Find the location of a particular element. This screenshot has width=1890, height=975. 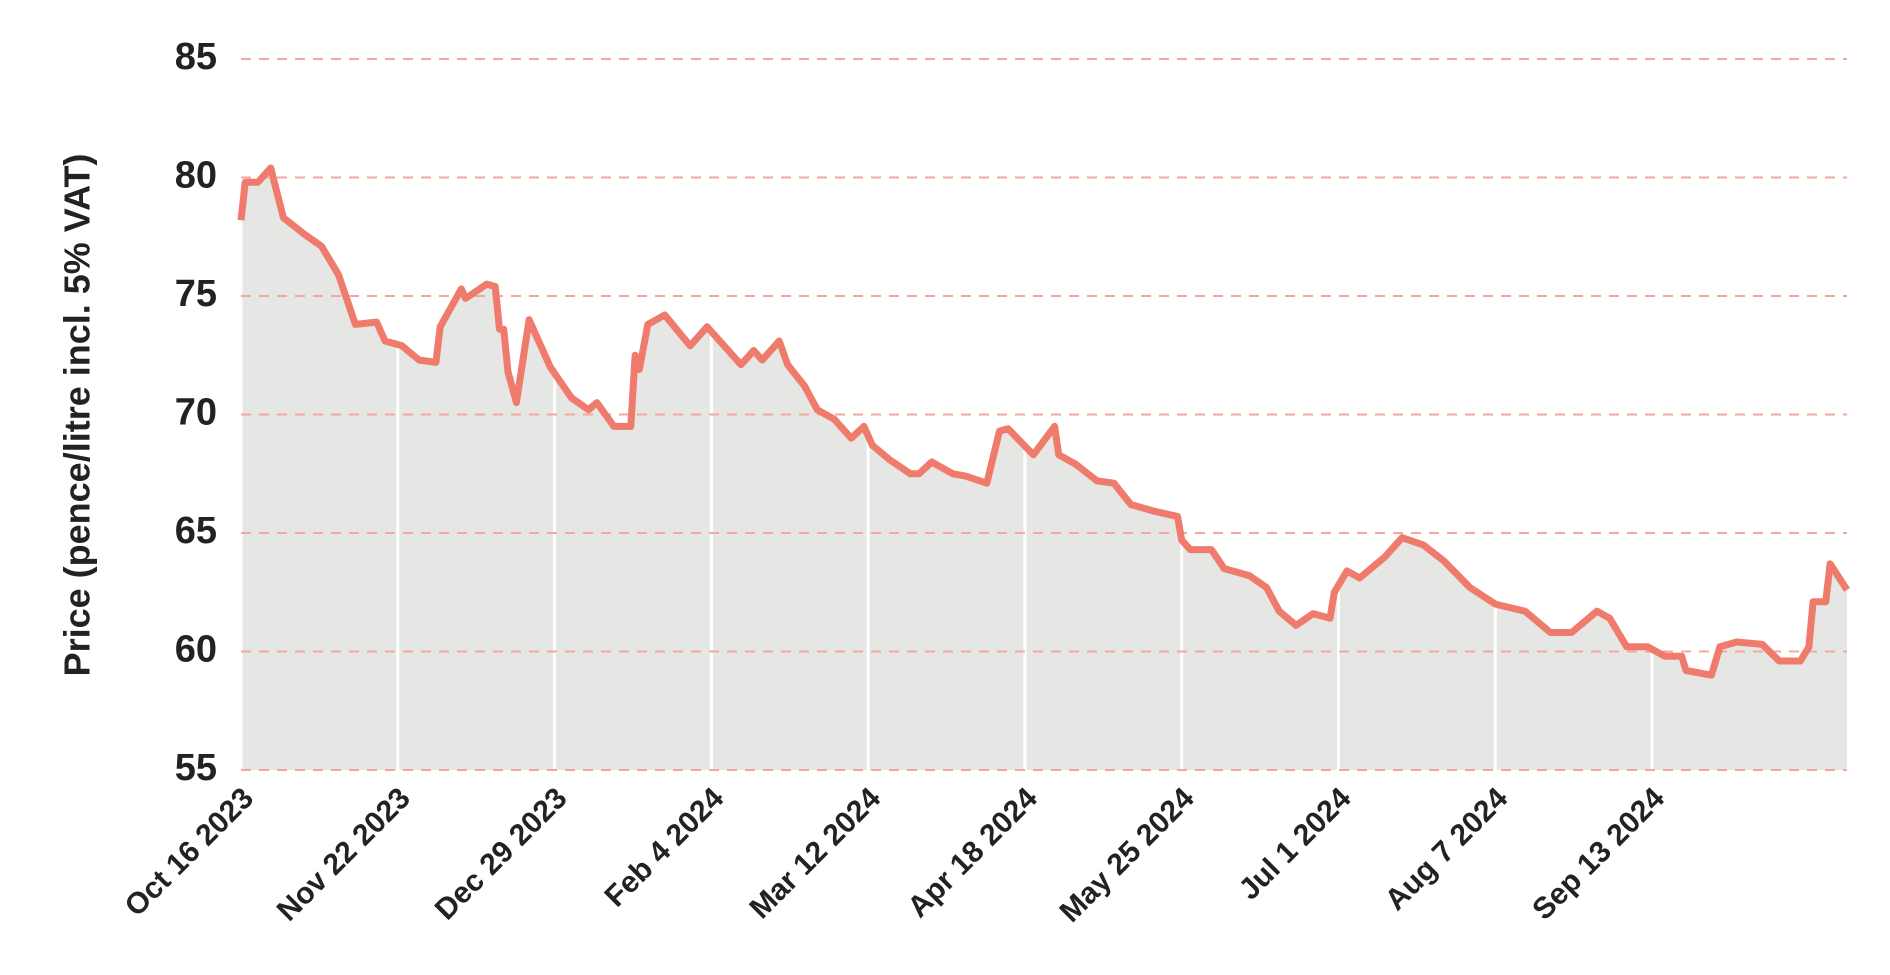

y-tick-label: 55 is located at coordinates (196, 768).